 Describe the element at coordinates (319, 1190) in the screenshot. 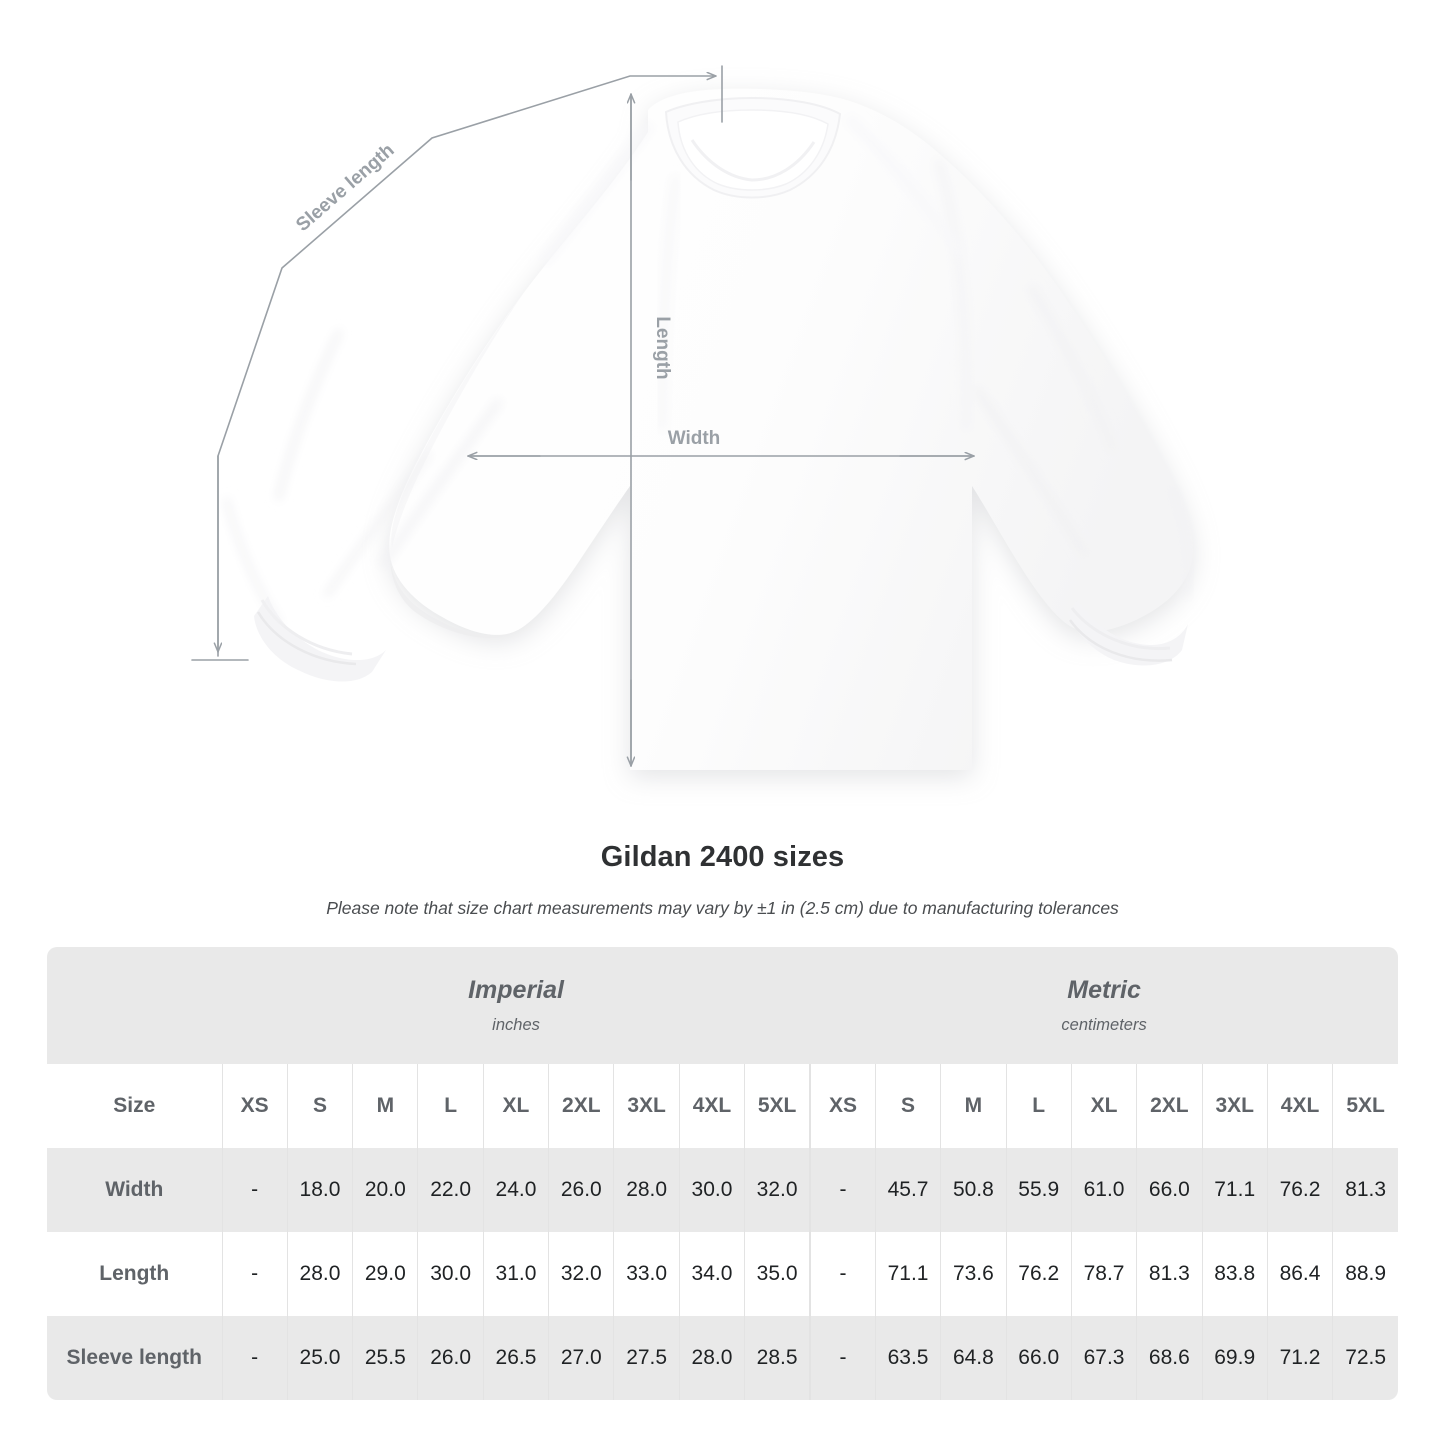

I see `cell-width-imperial-S: 18.0` at that location.